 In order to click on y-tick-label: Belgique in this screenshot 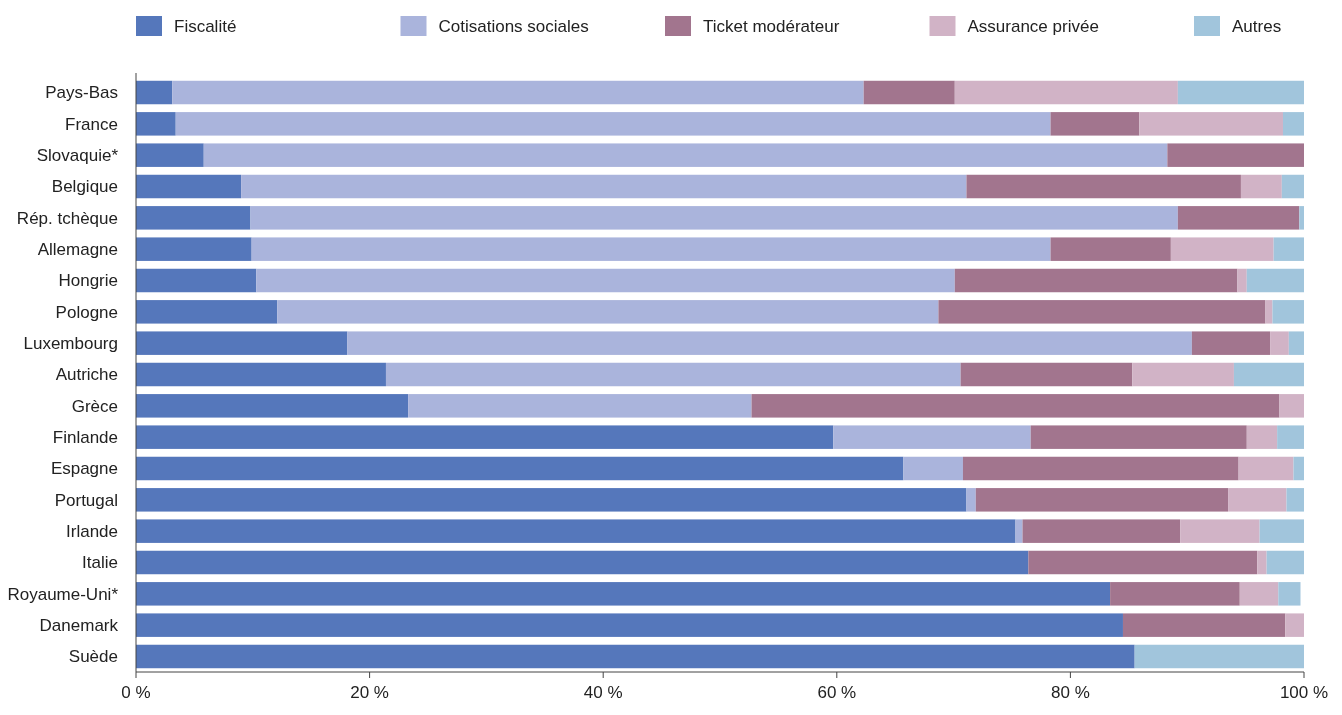, I will do `click(84, 187)`.